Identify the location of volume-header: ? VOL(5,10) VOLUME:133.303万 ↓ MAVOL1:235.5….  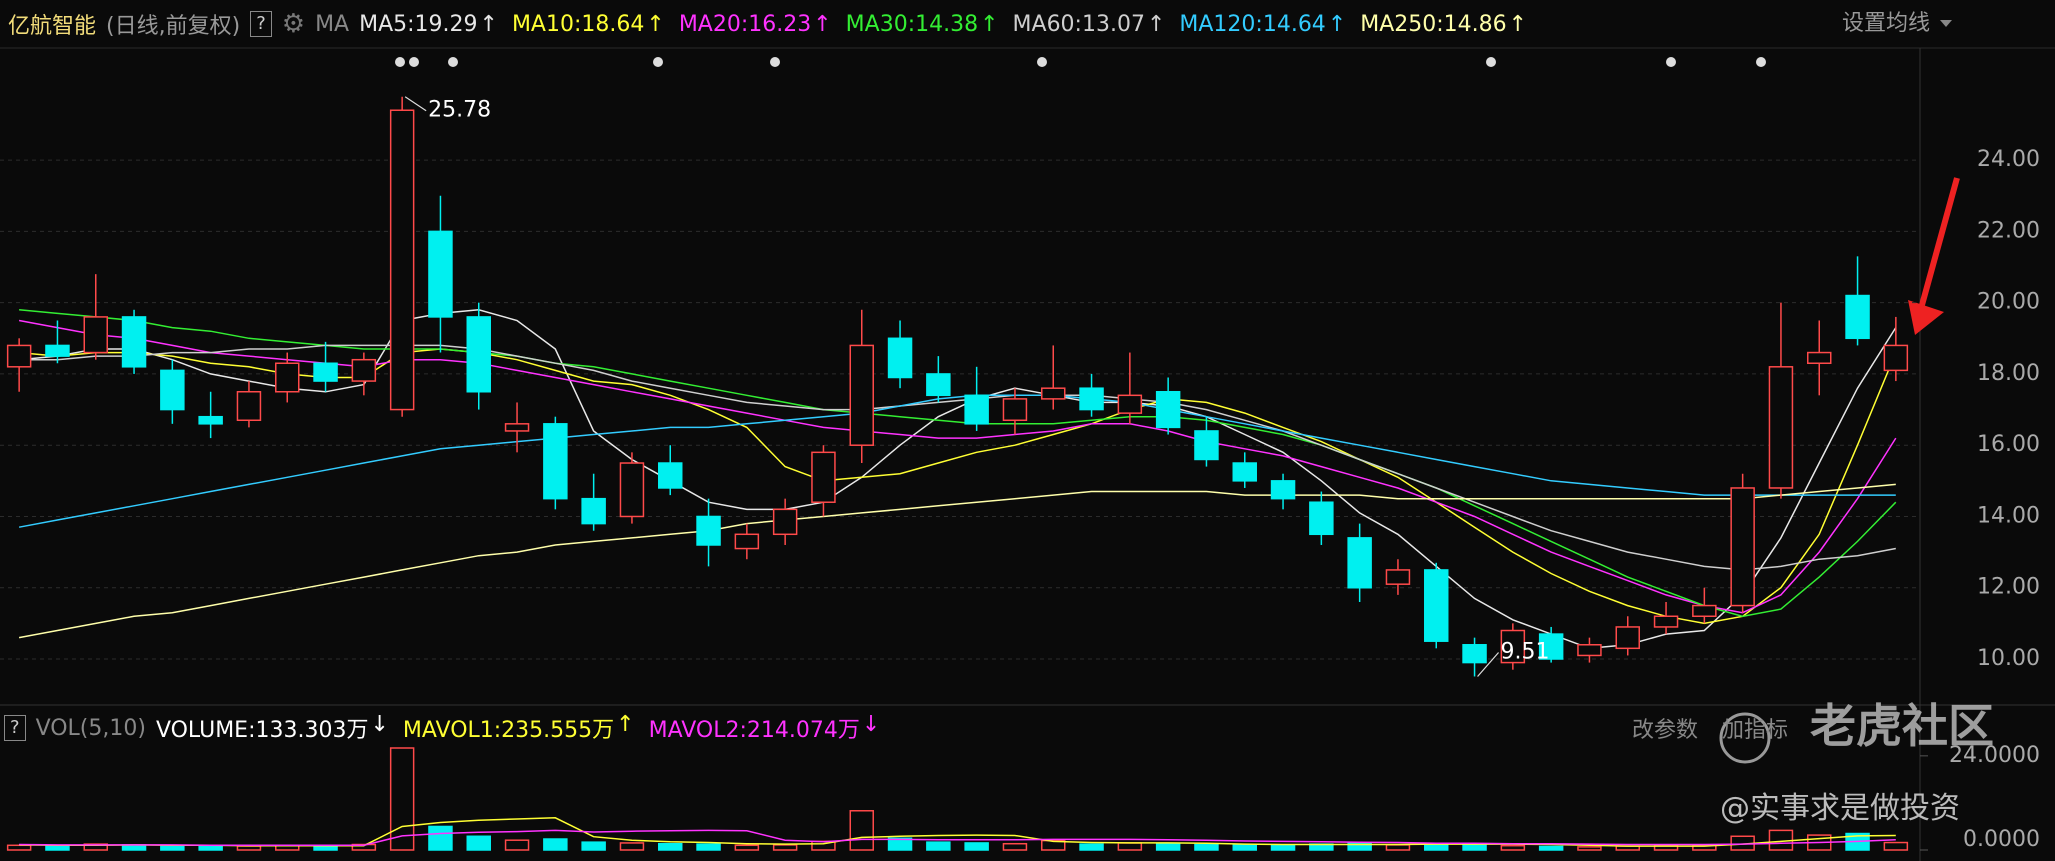
(454, 728).